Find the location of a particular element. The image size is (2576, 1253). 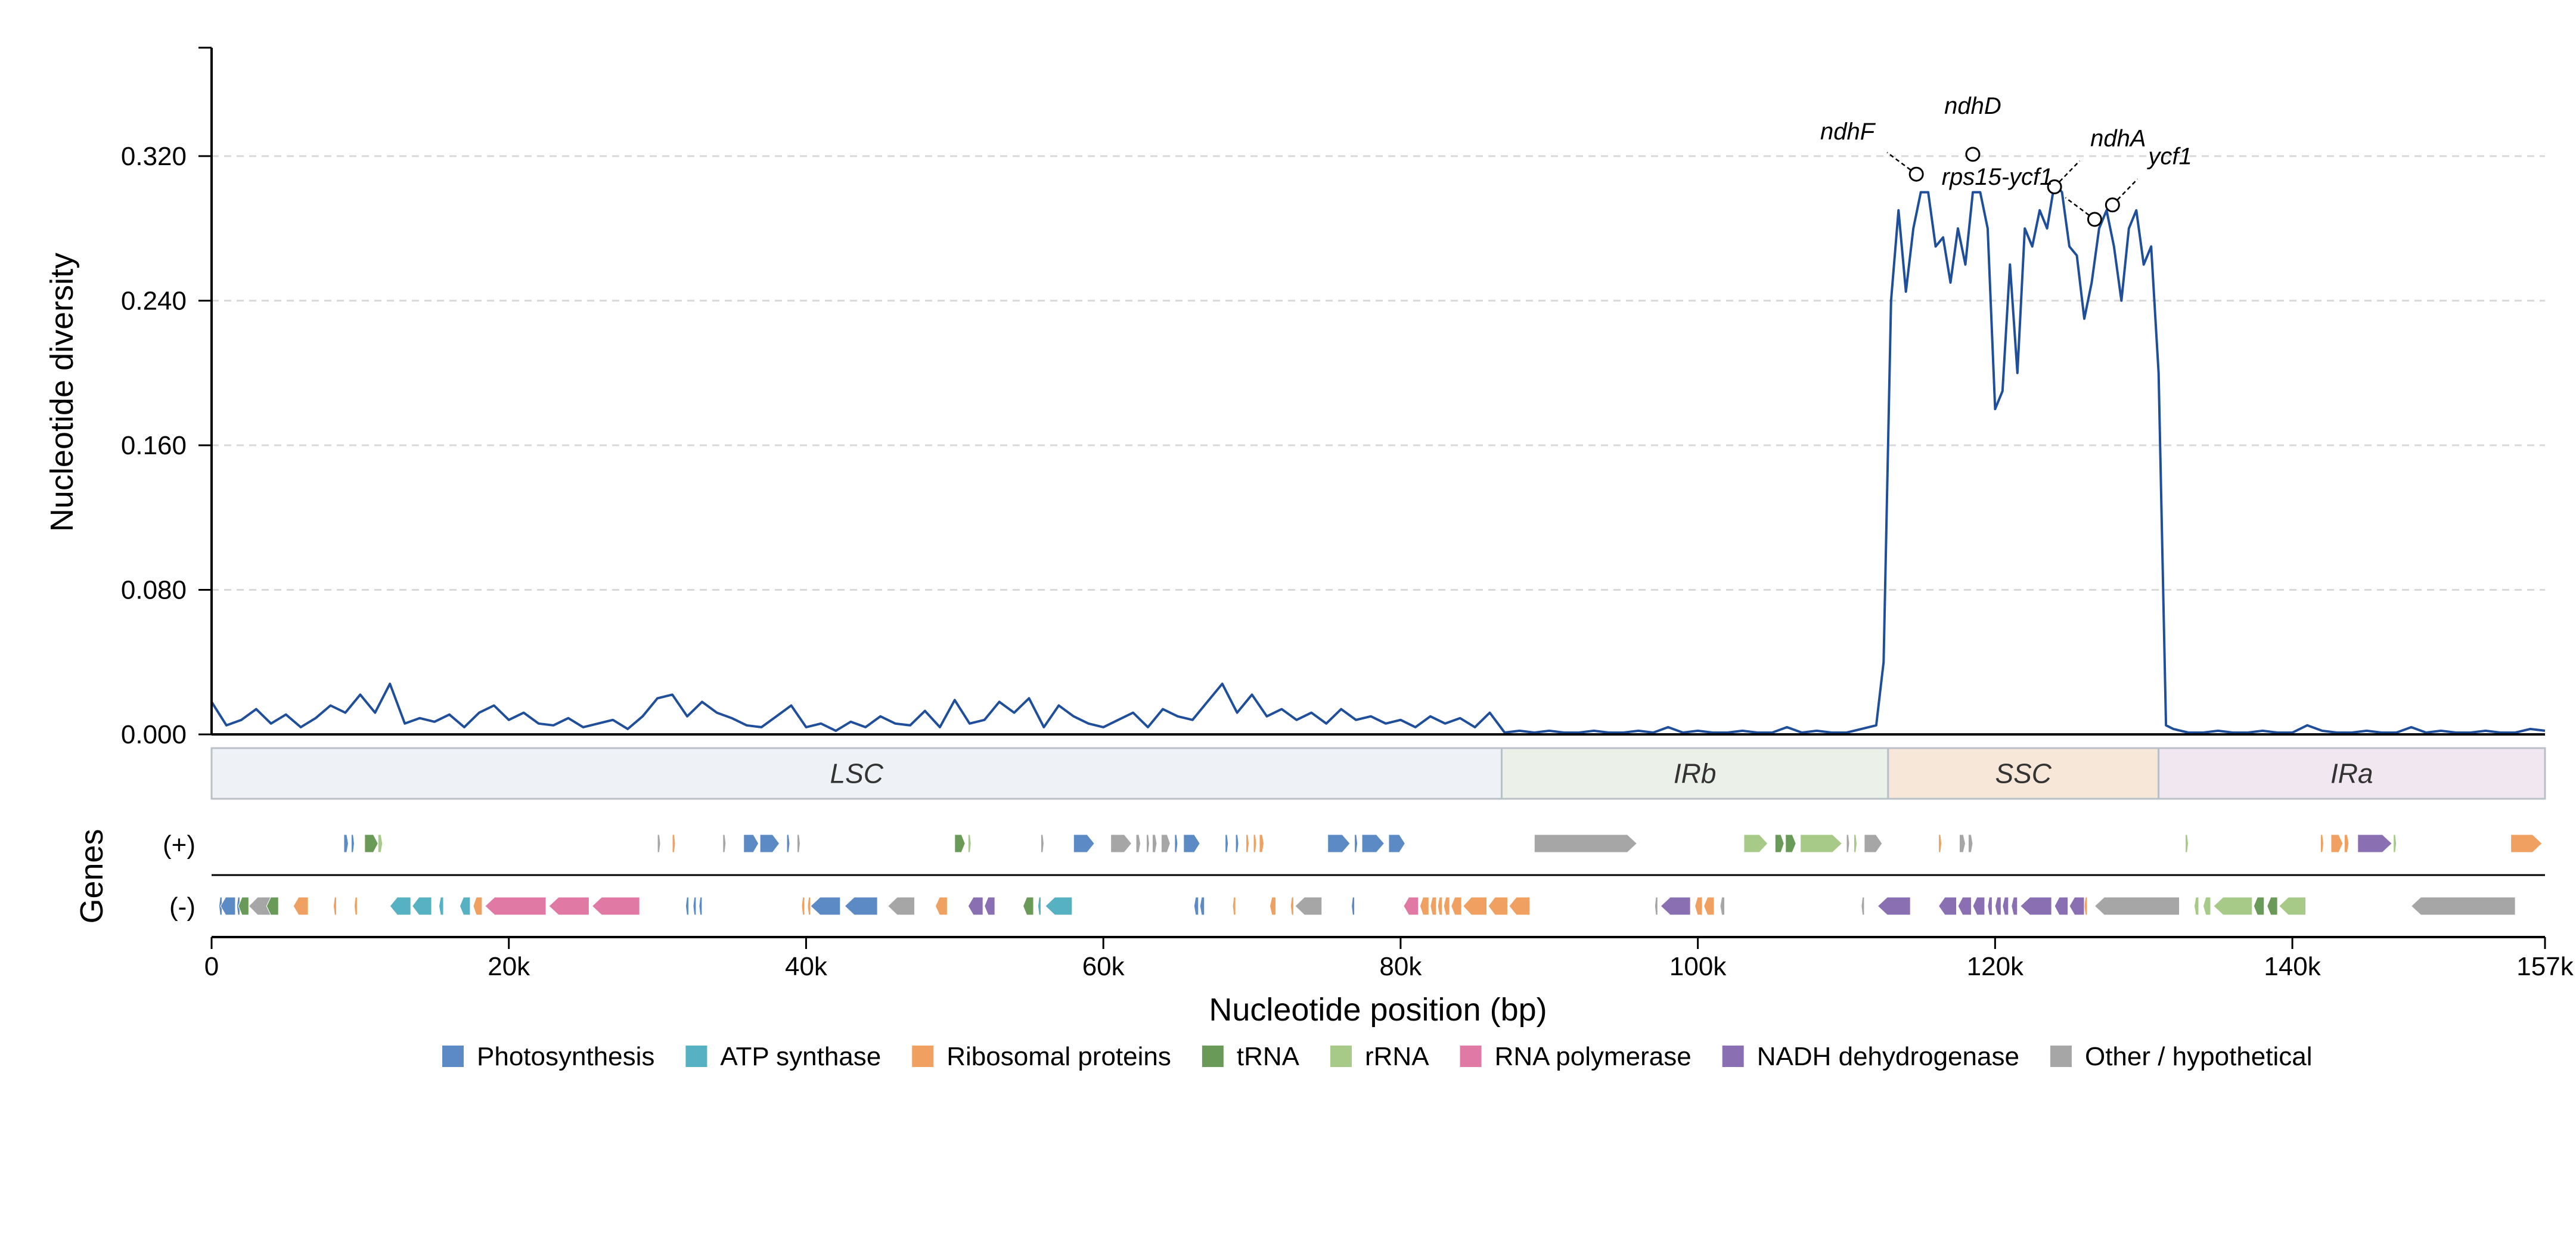

legend-swatch-rnap is located at coordinates (1471, 1056).